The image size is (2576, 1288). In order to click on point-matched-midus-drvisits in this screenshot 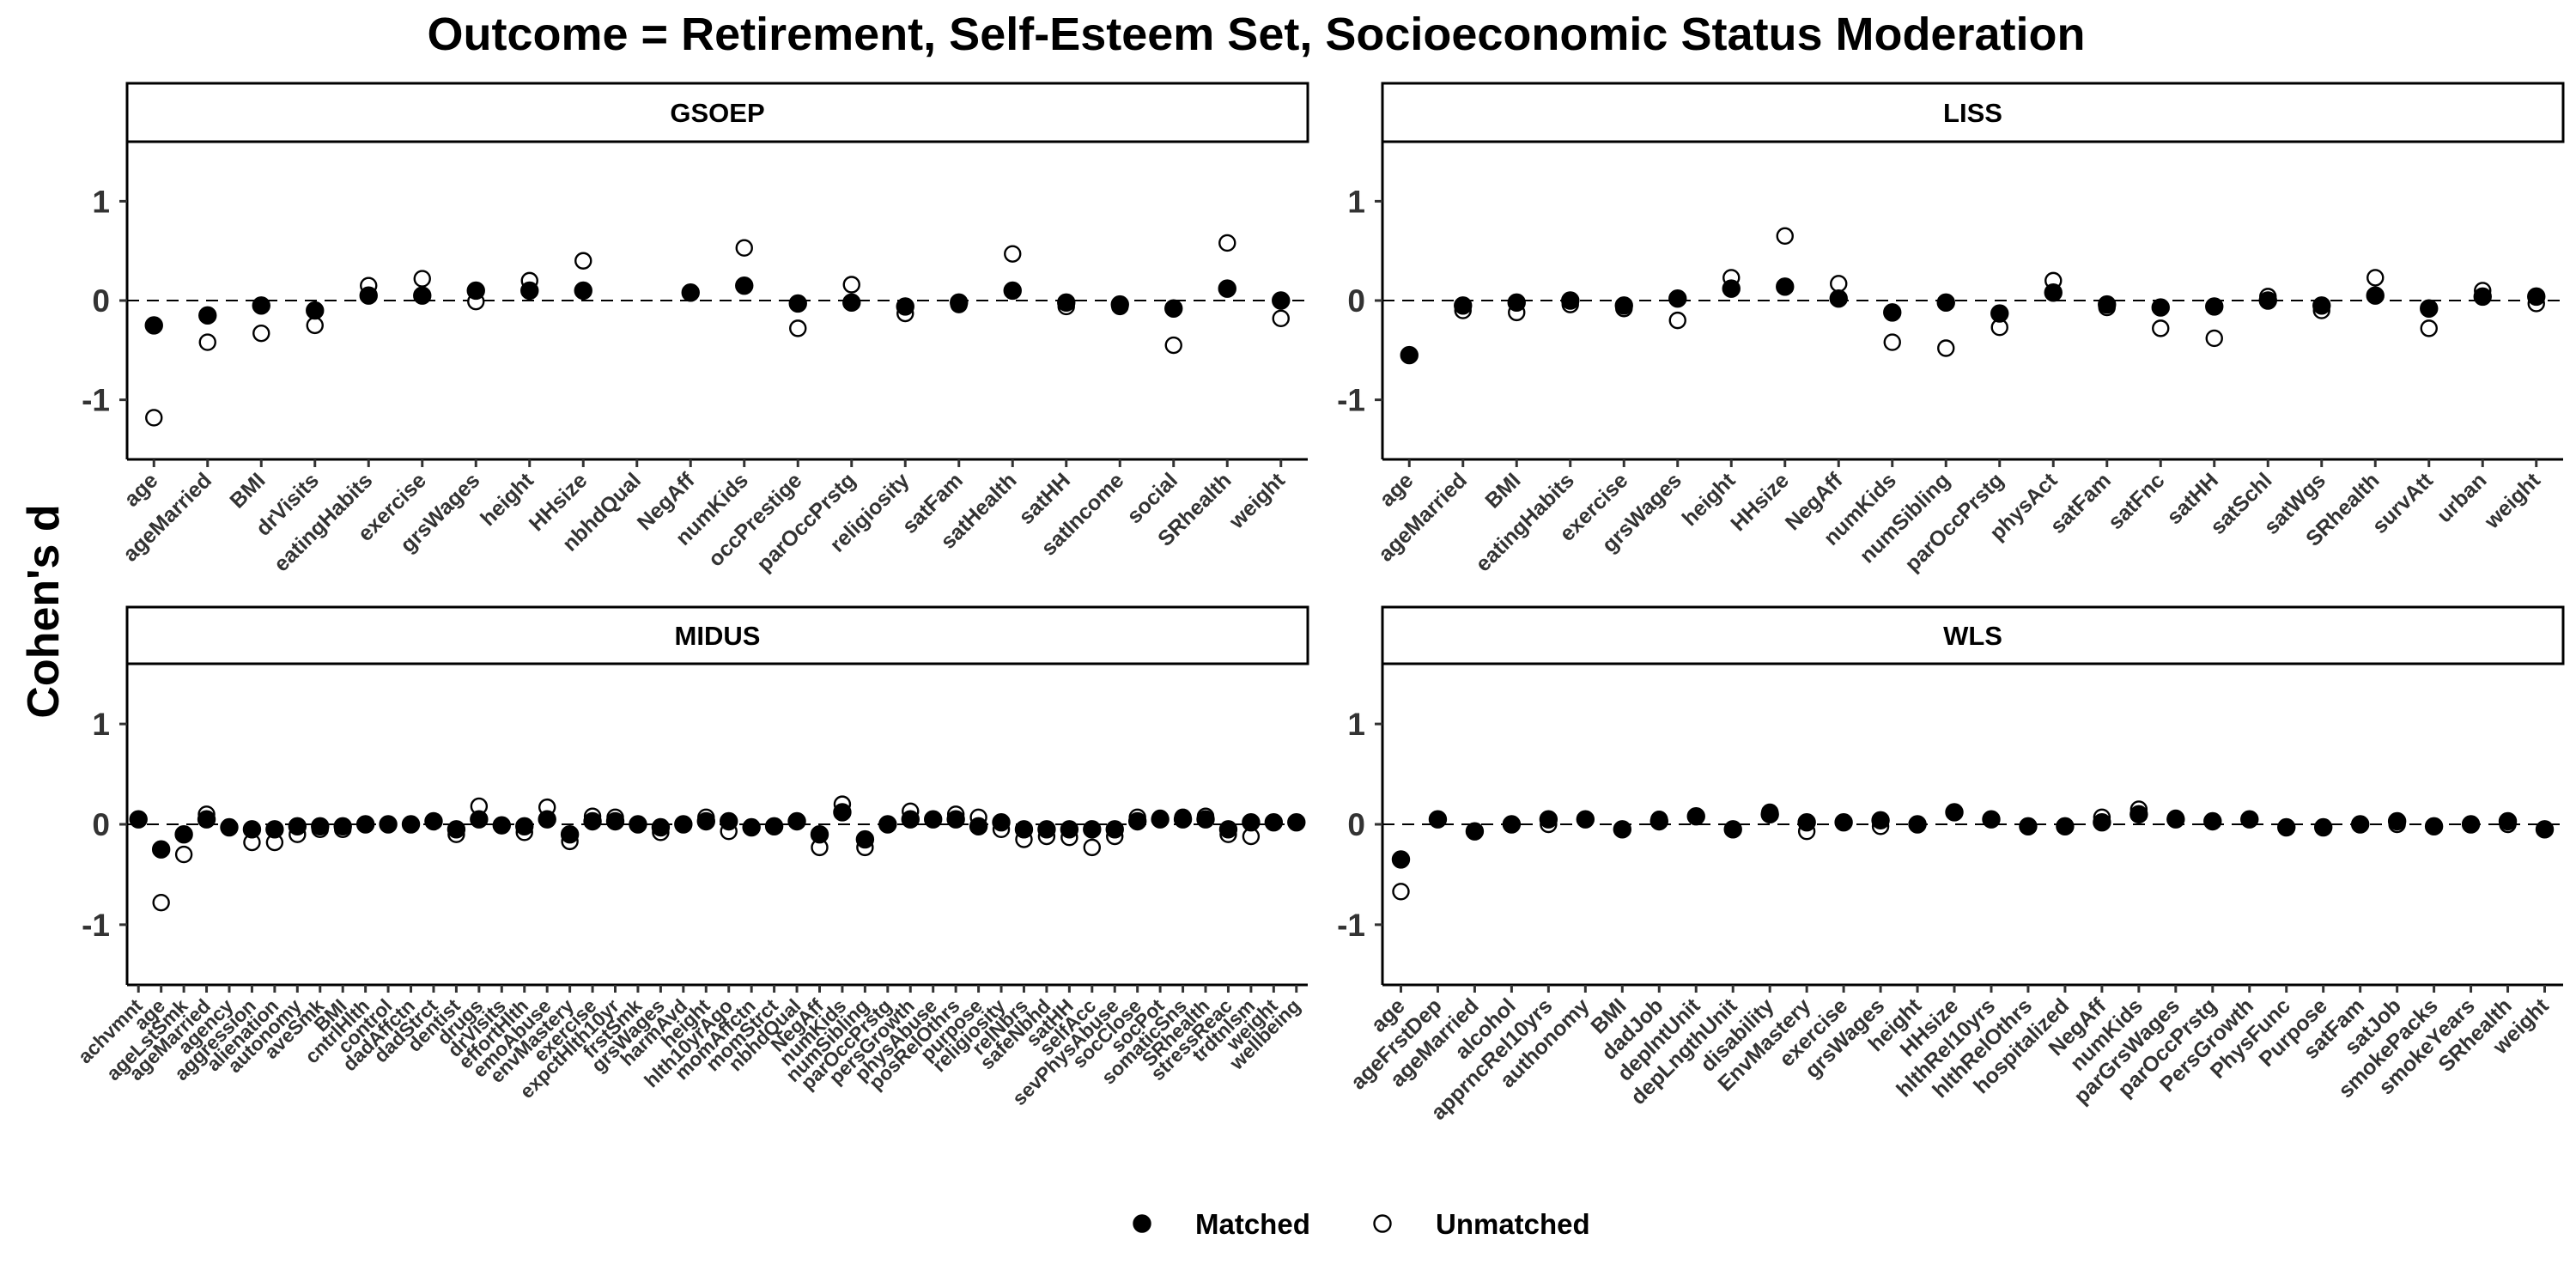, I will do `click(501, 825)`.